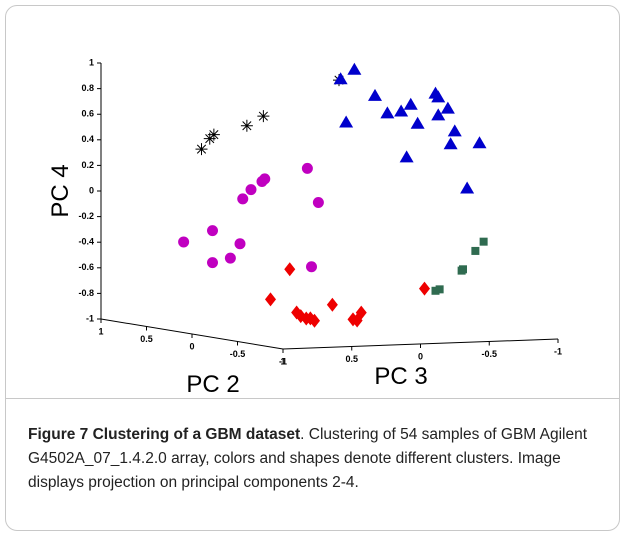  What do you see at coordinates (164, 434) in the screenshot?
I see `caption-title: Figure 7 Clustering of a GBM dataset` at bounding box center [164, 434].